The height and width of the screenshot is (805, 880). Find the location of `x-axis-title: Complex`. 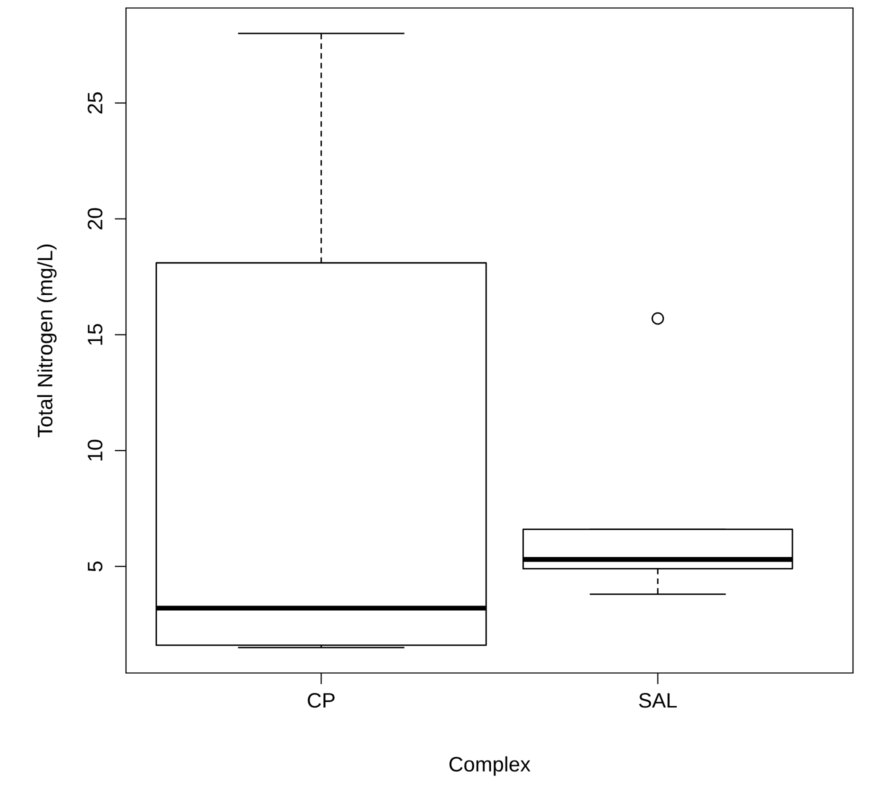

x-axis-title: Complex is located at coordinates (489, 766).